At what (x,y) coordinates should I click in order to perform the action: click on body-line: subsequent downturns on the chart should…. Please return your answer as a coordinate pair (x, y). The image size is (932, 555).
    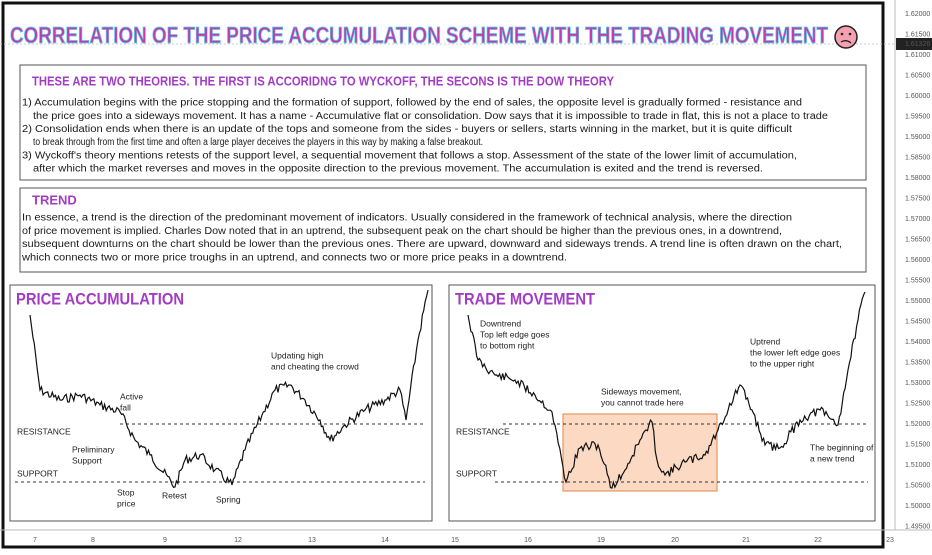
    Looking at the image, I should click on (432, 244).